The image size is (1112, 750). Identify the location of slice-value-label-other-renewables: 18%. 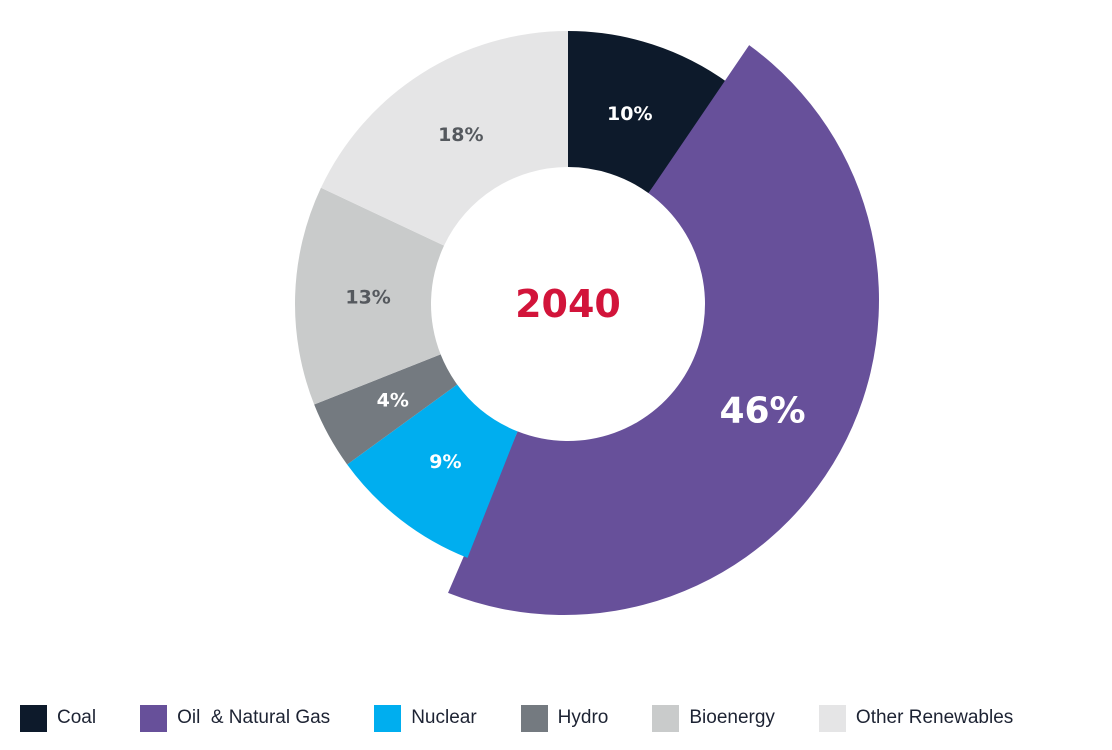
(460, 135).